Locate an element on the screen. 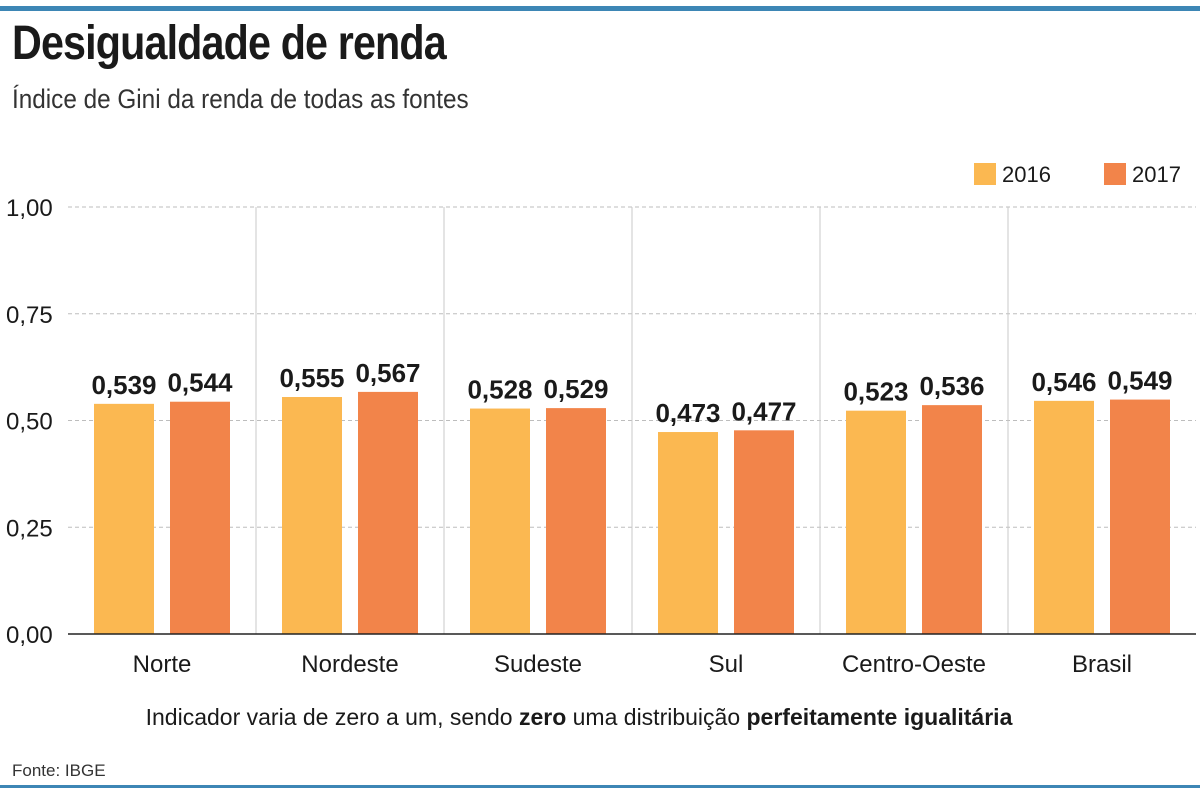  category-label: Centro-Oeste is located at coordinates (914, 664).